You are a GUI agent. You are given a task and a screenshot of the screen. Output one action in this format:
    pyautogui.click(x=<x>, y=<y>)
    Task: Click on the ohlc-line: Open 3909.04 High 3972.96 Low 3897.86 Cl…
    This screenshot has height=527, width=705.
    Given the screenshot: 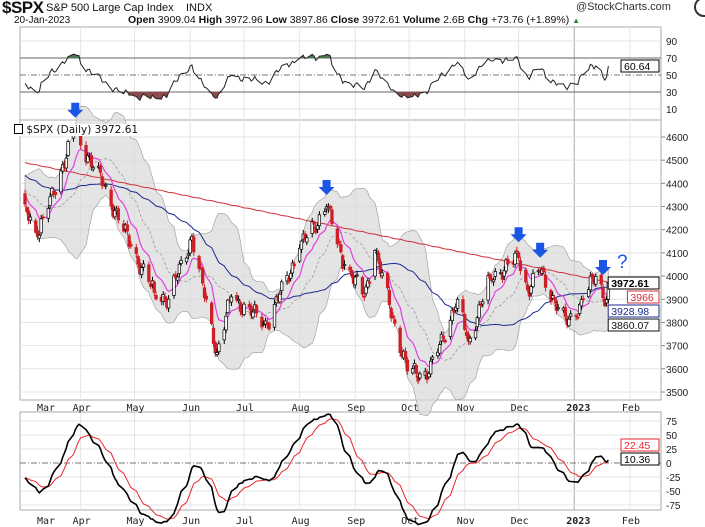 What is the action you would take?
    pyautogui.click(x=354, y=20)
    